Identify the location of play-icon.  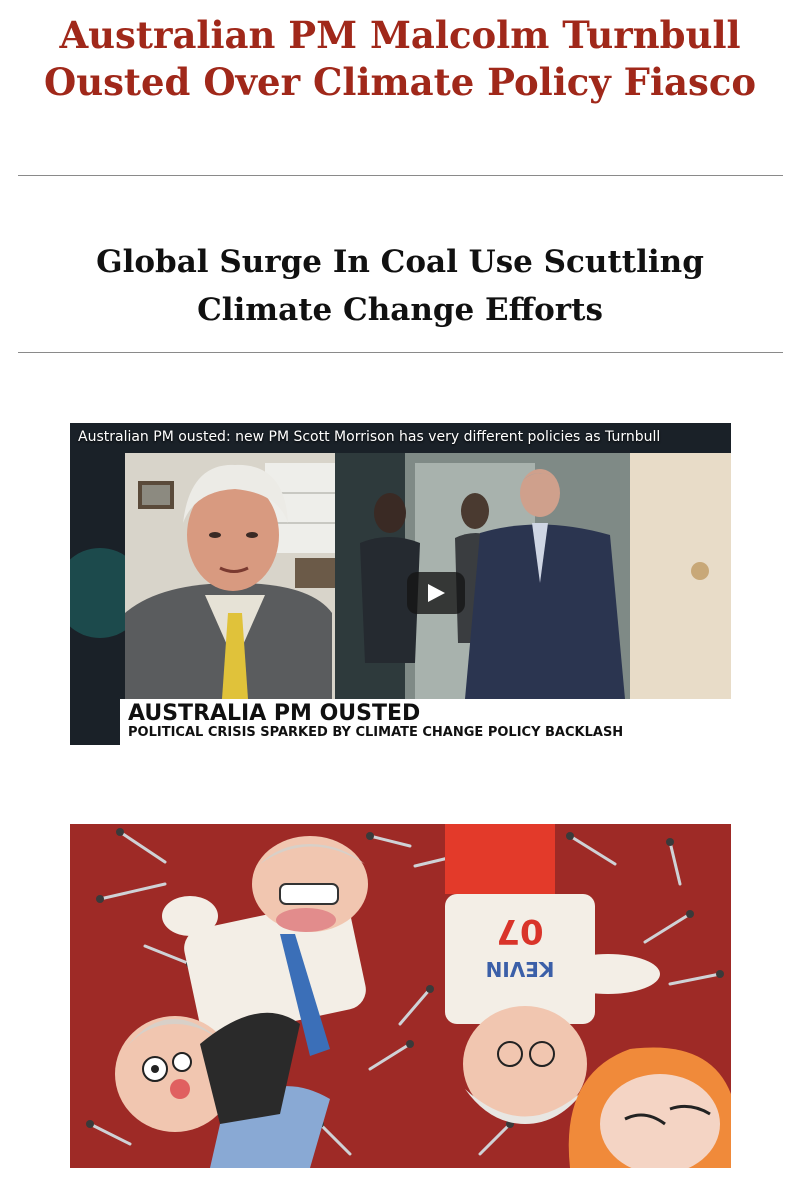
(436, 593).